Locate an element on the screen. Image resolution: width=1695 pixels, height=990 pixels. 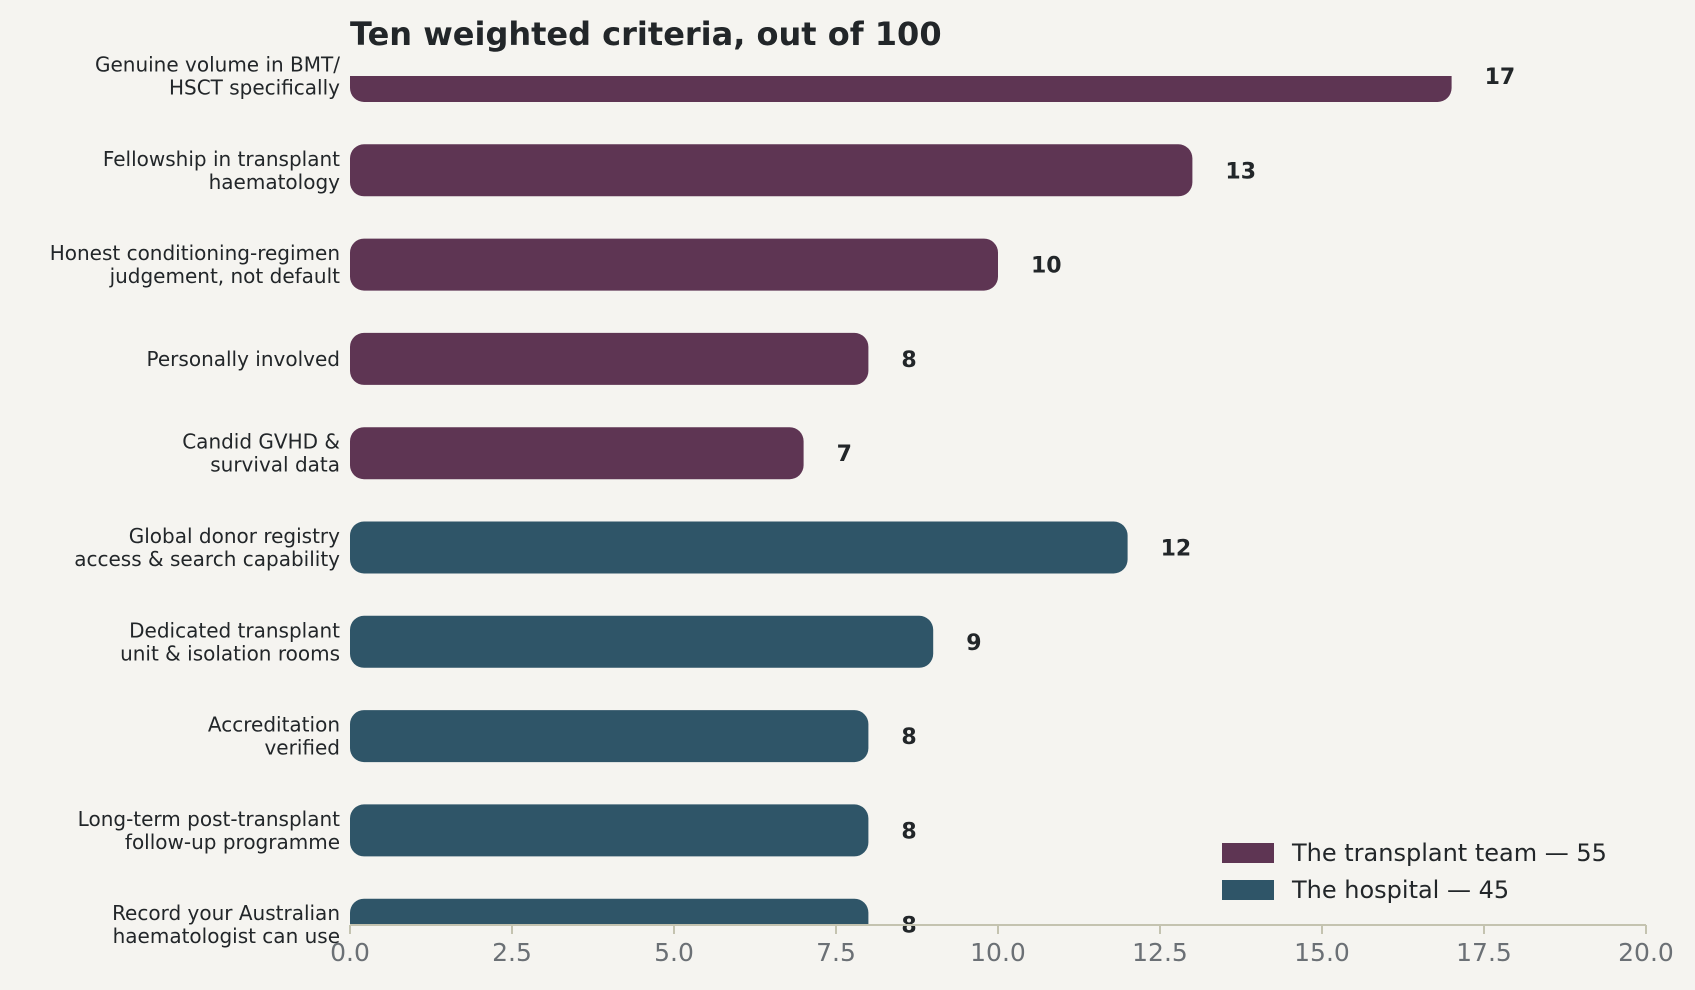
value-label-8: 8 is located at coordinates (908, 737).